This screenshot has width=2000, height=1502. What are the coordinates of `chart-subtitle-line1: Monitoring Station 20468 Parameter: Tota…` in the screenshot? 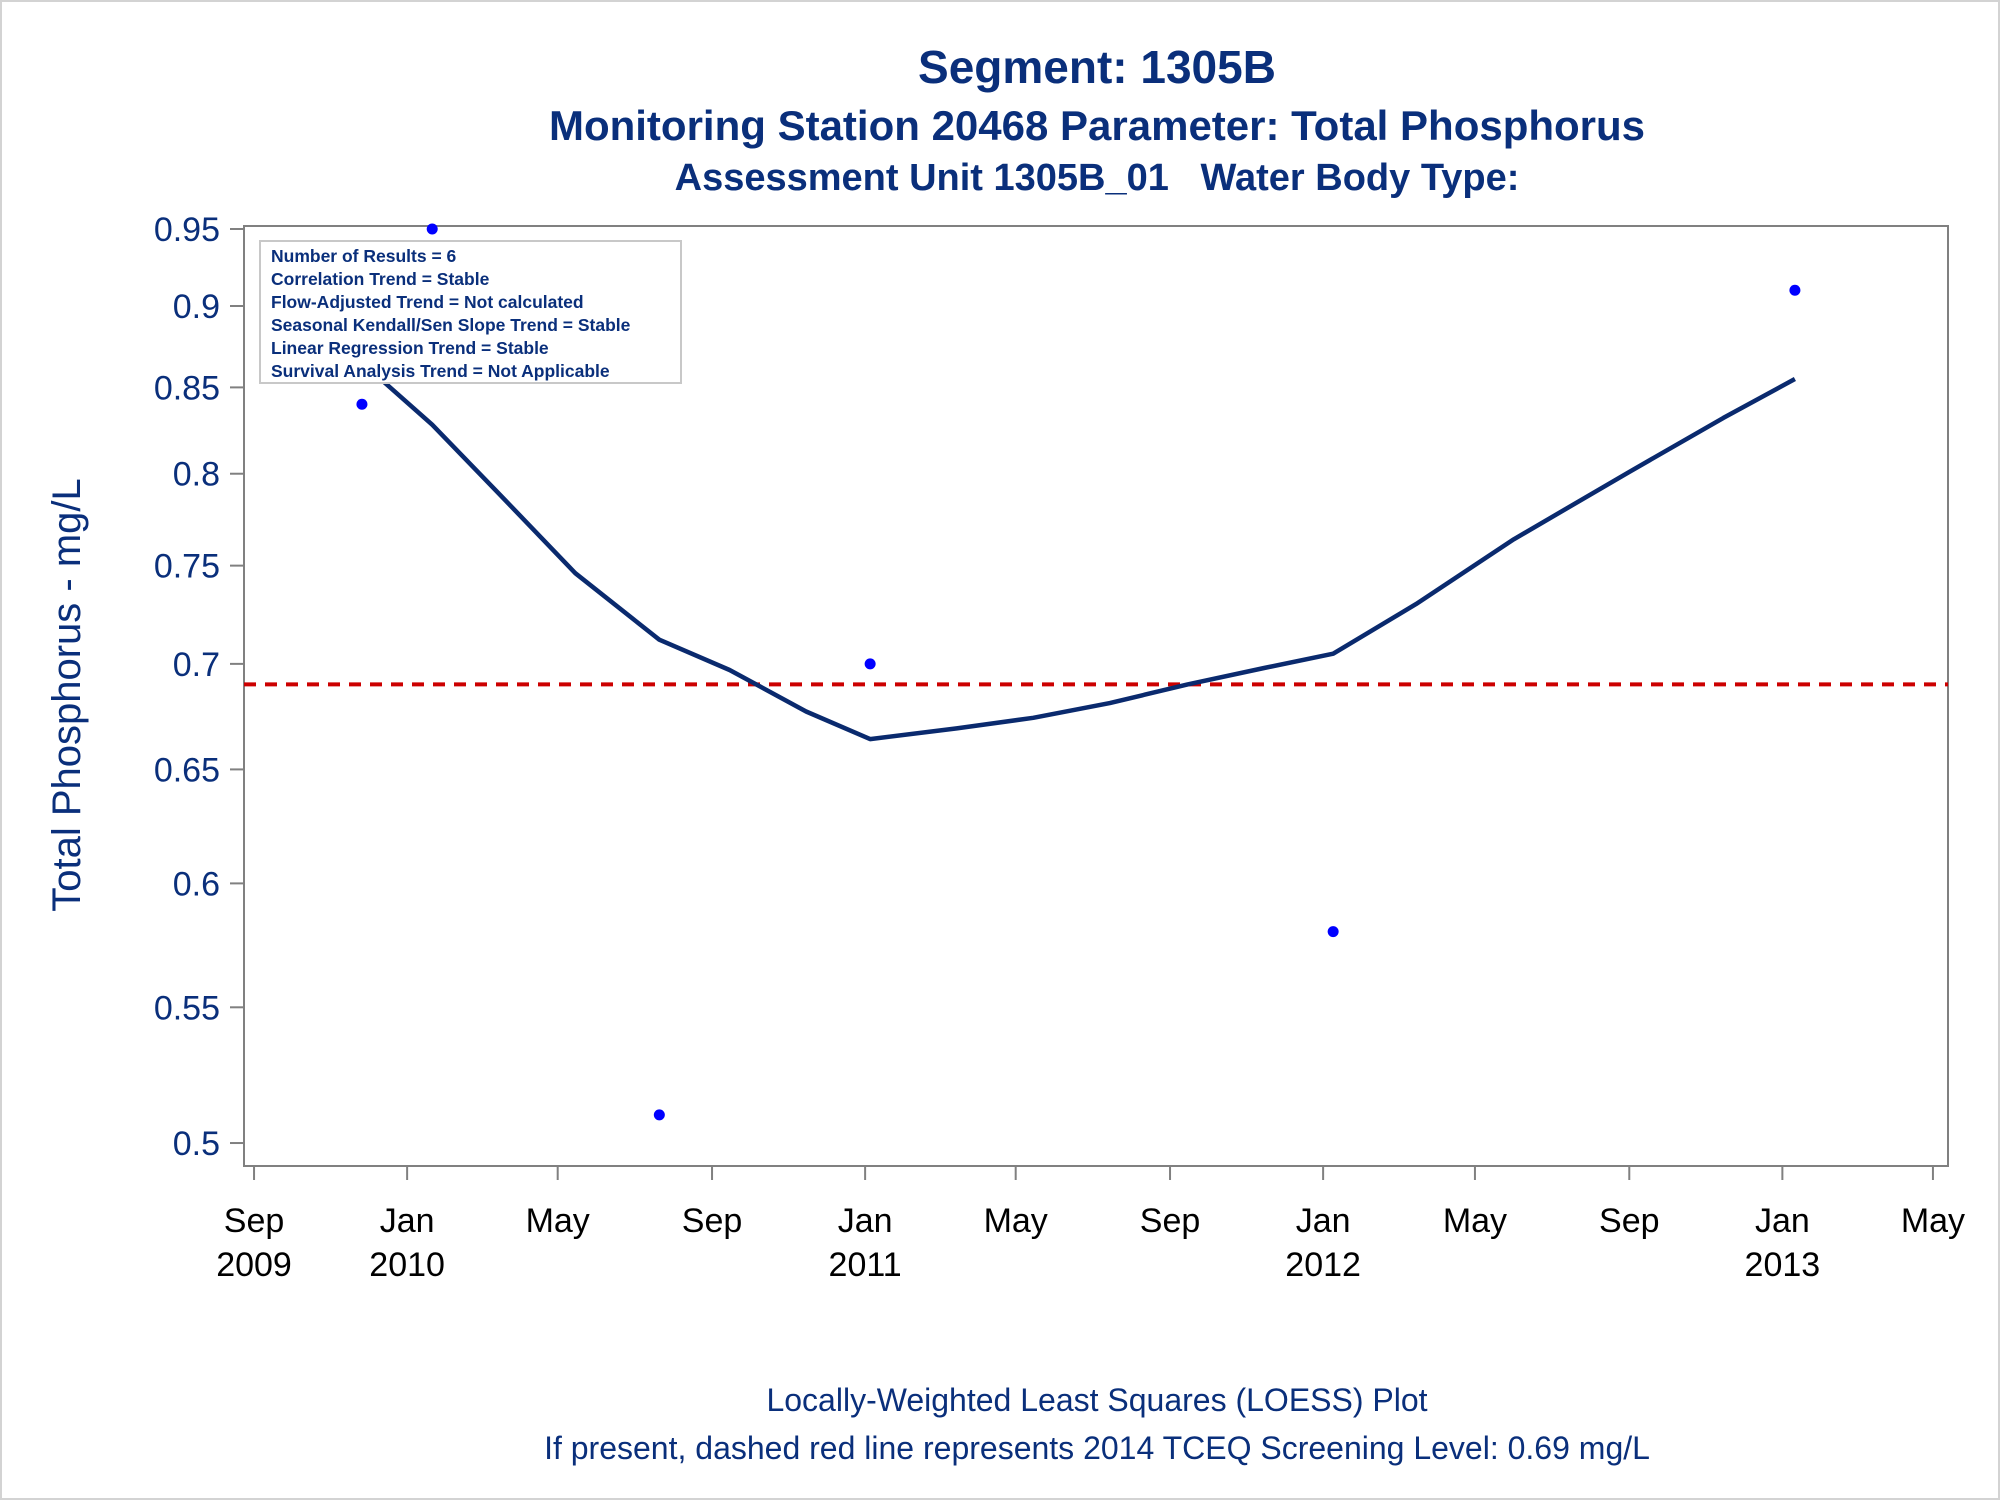 It's located at (1097, 125).